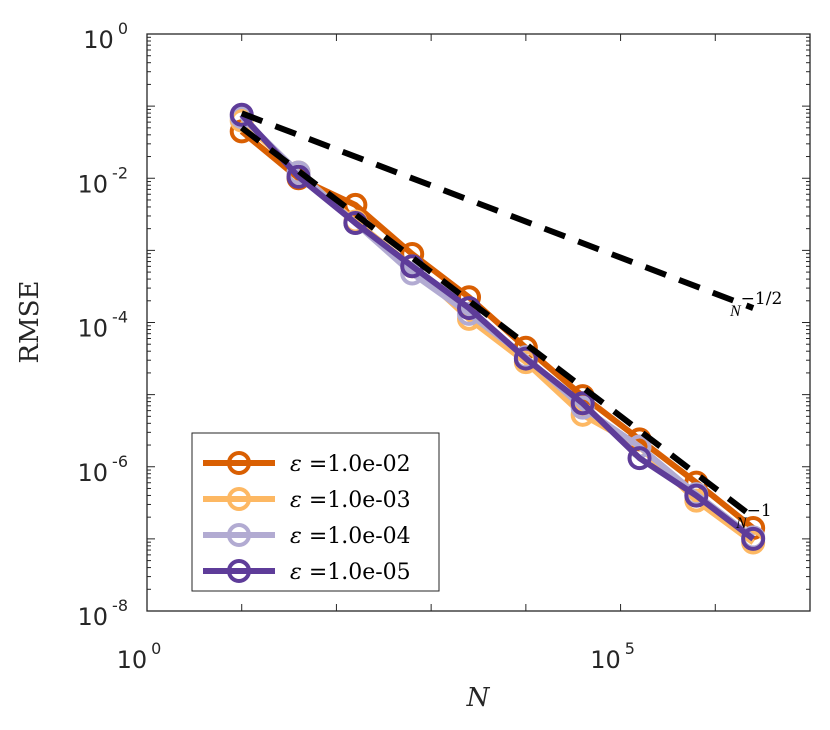 Image resolution: width=830 pixels, height=730 pixels. Describe the element at coordinates (755, 304) in the screenshot. I see `ref-label-half: N−1/2` at that location.